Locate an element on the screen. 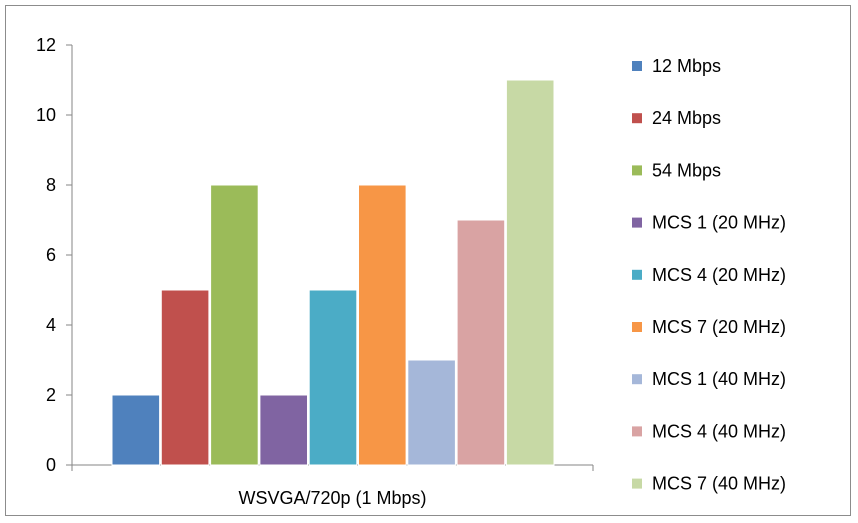 This screenshot has width=858, height=523. bar-mcs-4-40-mhz is located at coordinates (481, 342).